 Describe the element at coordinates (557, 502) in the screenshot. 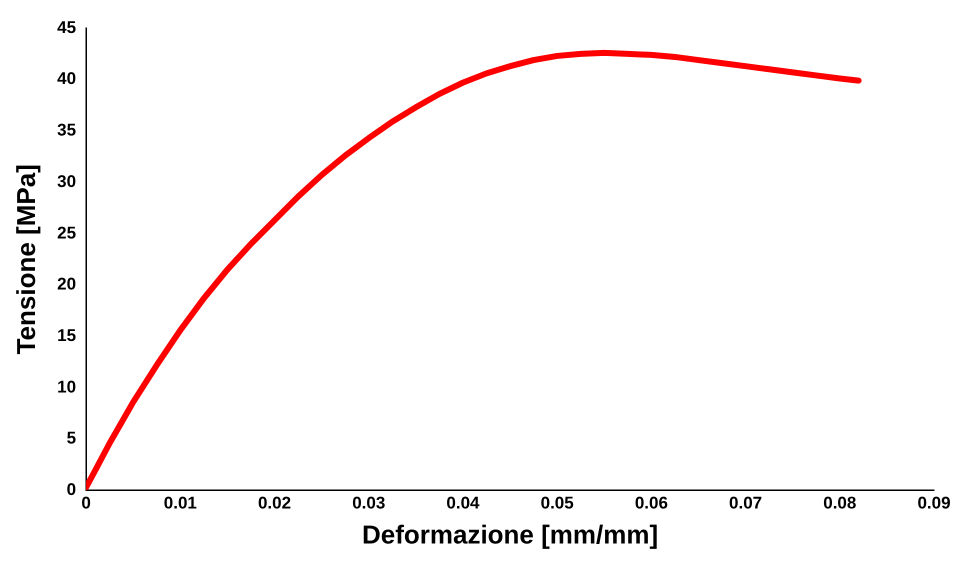

I see `x-tick-label: 0.05` at that location.